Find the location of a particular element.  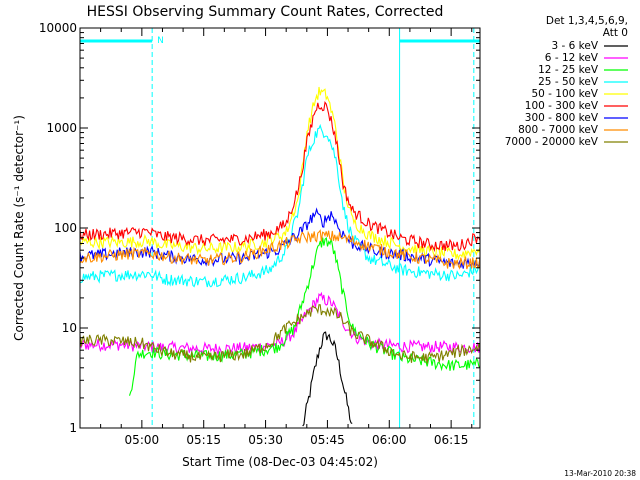

night-marker-label: N is located at coordinates (160, 41).